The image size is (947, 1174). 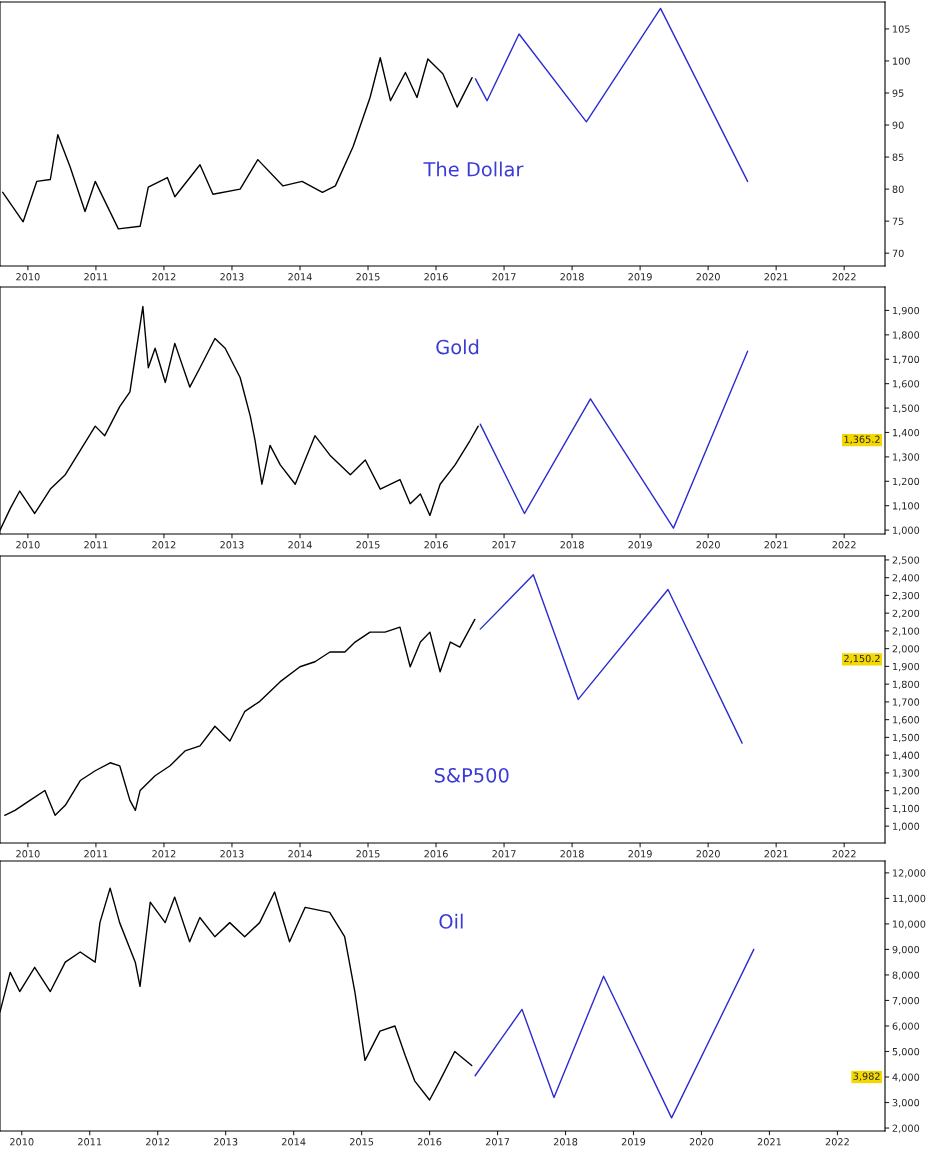 What do you see at coordinates (898, 93) in the screenshot?
I see `y-tick-label: 95` at bounding box center [898, 93].